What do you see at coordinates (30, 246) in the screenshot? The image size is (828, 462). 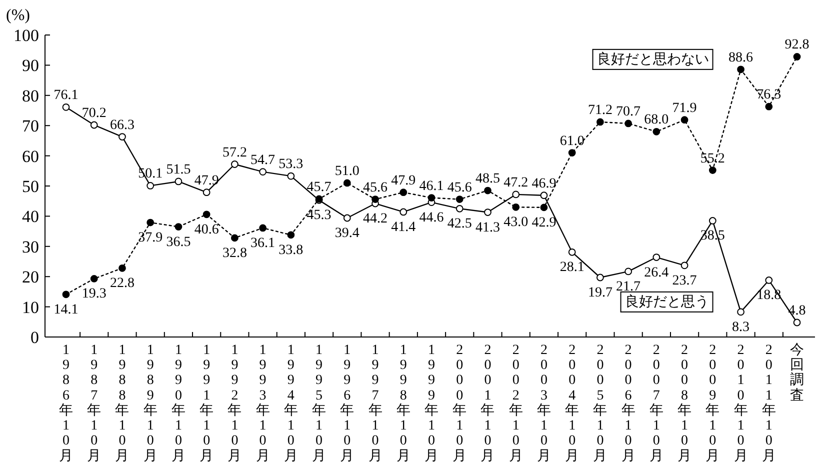 I see `y-tick-label: 30` at bounding box center [30, 246].